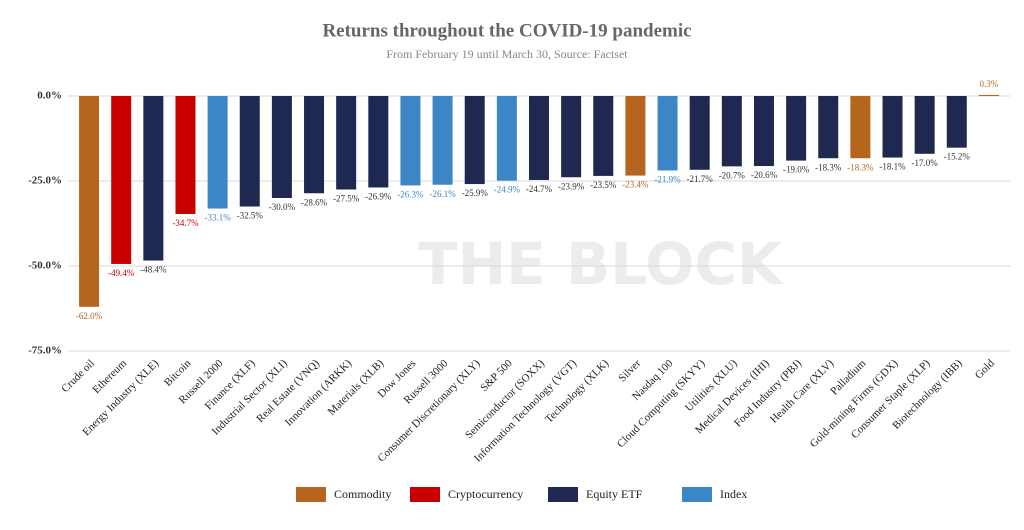  I want to click on legend-label: Equity ETF, so click(614, 494).